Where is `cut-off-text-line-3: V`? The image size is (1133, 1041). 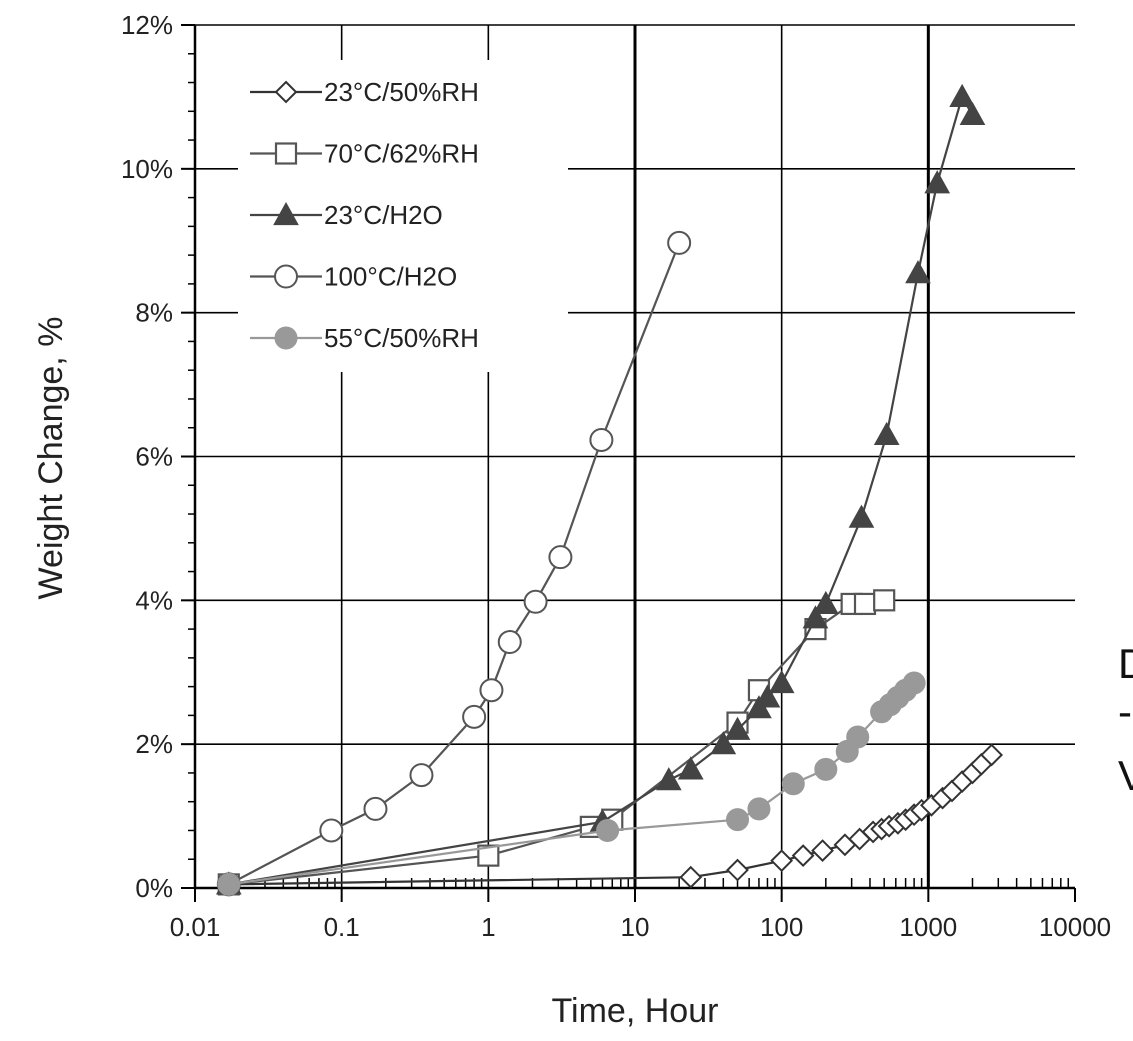
cut-off-text-line-3: V is located at coordinates (1125, 775).